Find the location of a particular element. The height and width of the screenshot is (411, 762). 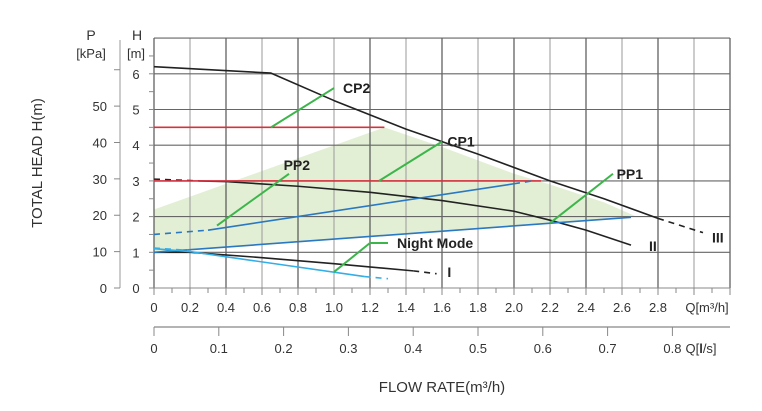

curve-label-i: I is located at coordinates (449, 272).